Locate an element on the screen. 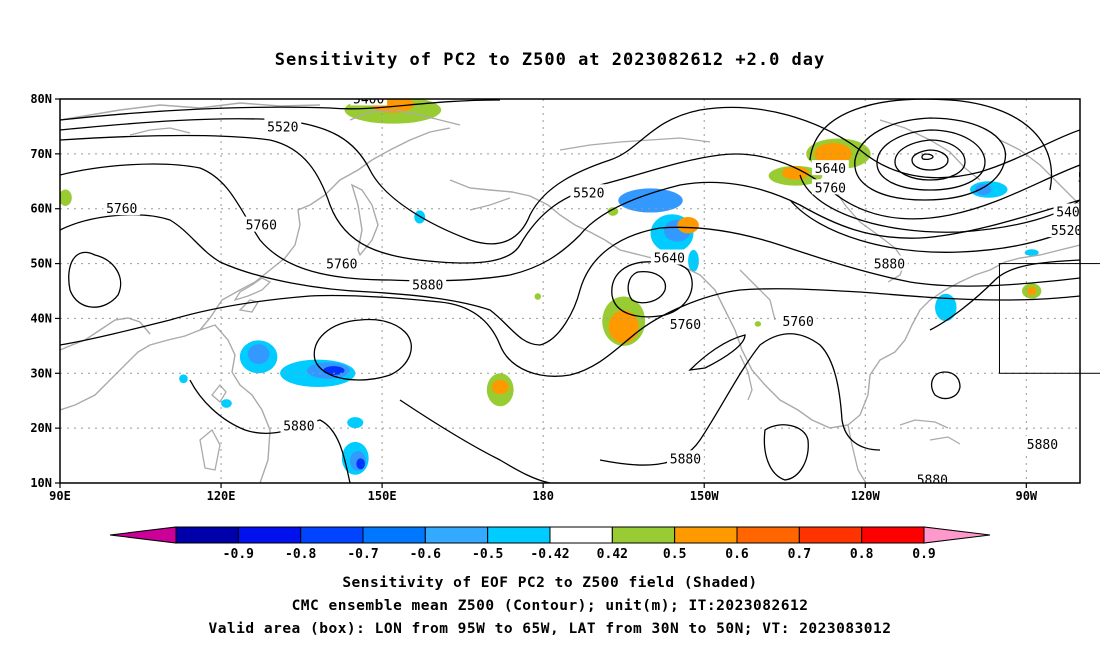 The width and height of the screenshot is (1100, 650). y-tick-label: 60N is located at coordinates (41, 209).